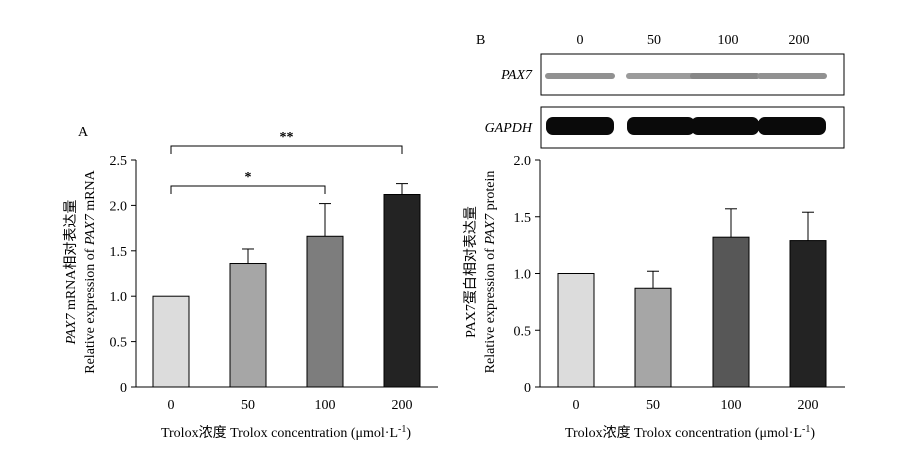  What do you see at coordinates (71, 273) in the screenshot?
I see `panel-a-ylabel-line1: PAX7 mRNA相对表达量` at bounding box center [71, 273].